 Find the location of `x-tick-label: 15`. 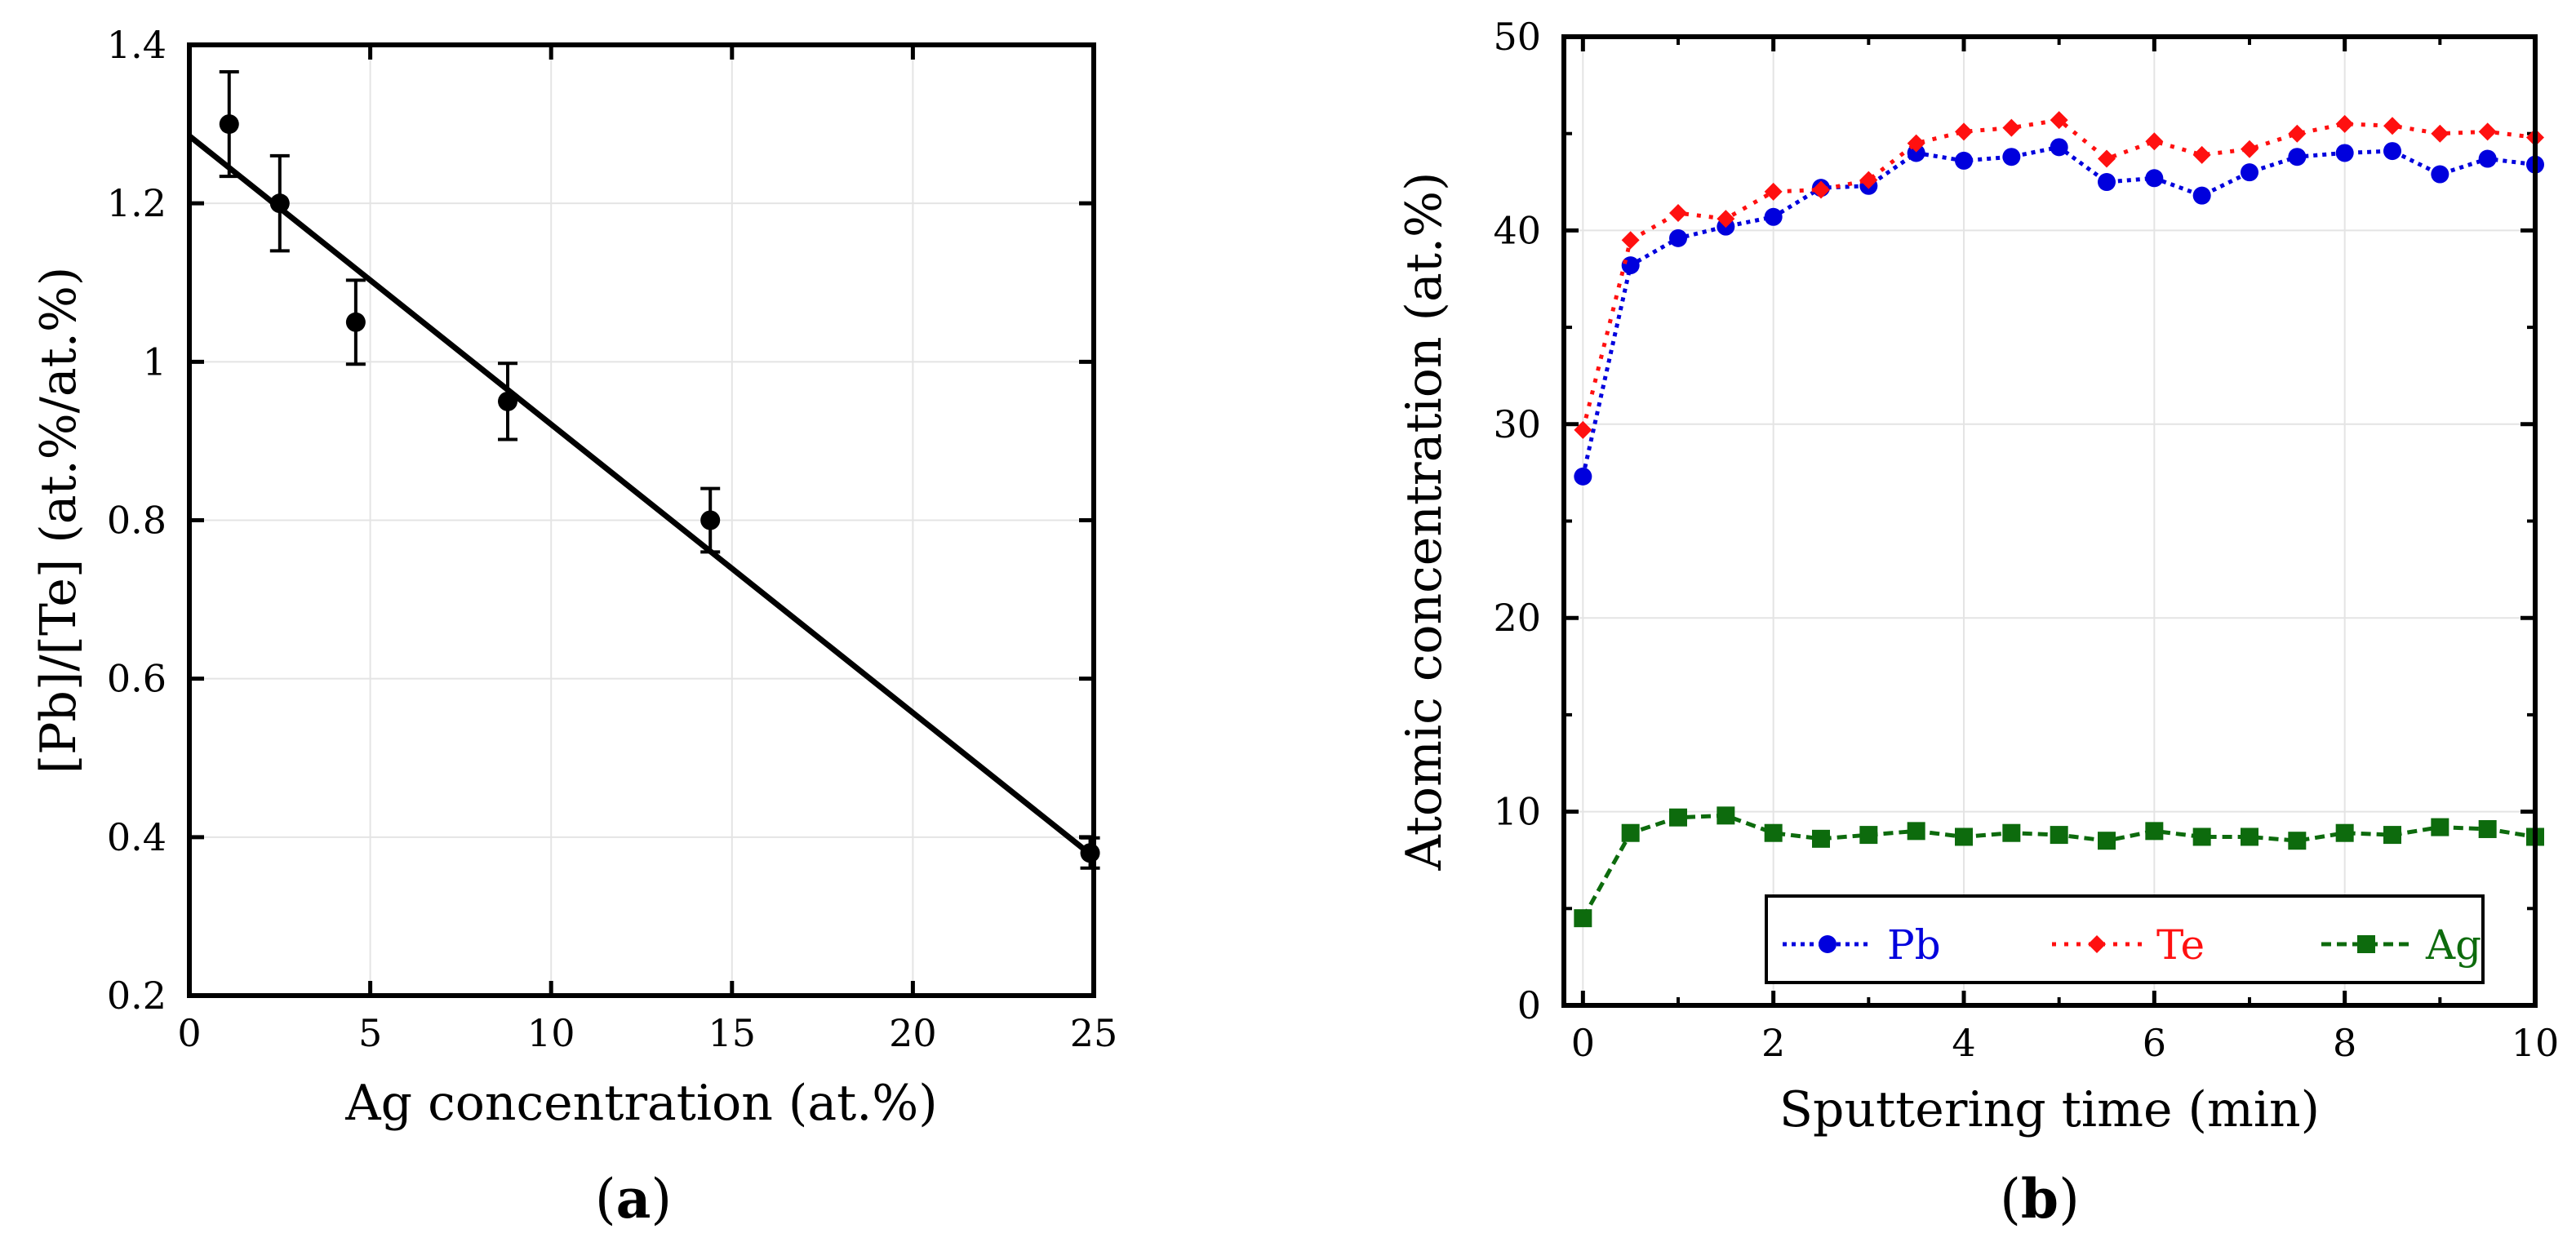

x-tick-label: 15 is located at coordinates (732, 1033).